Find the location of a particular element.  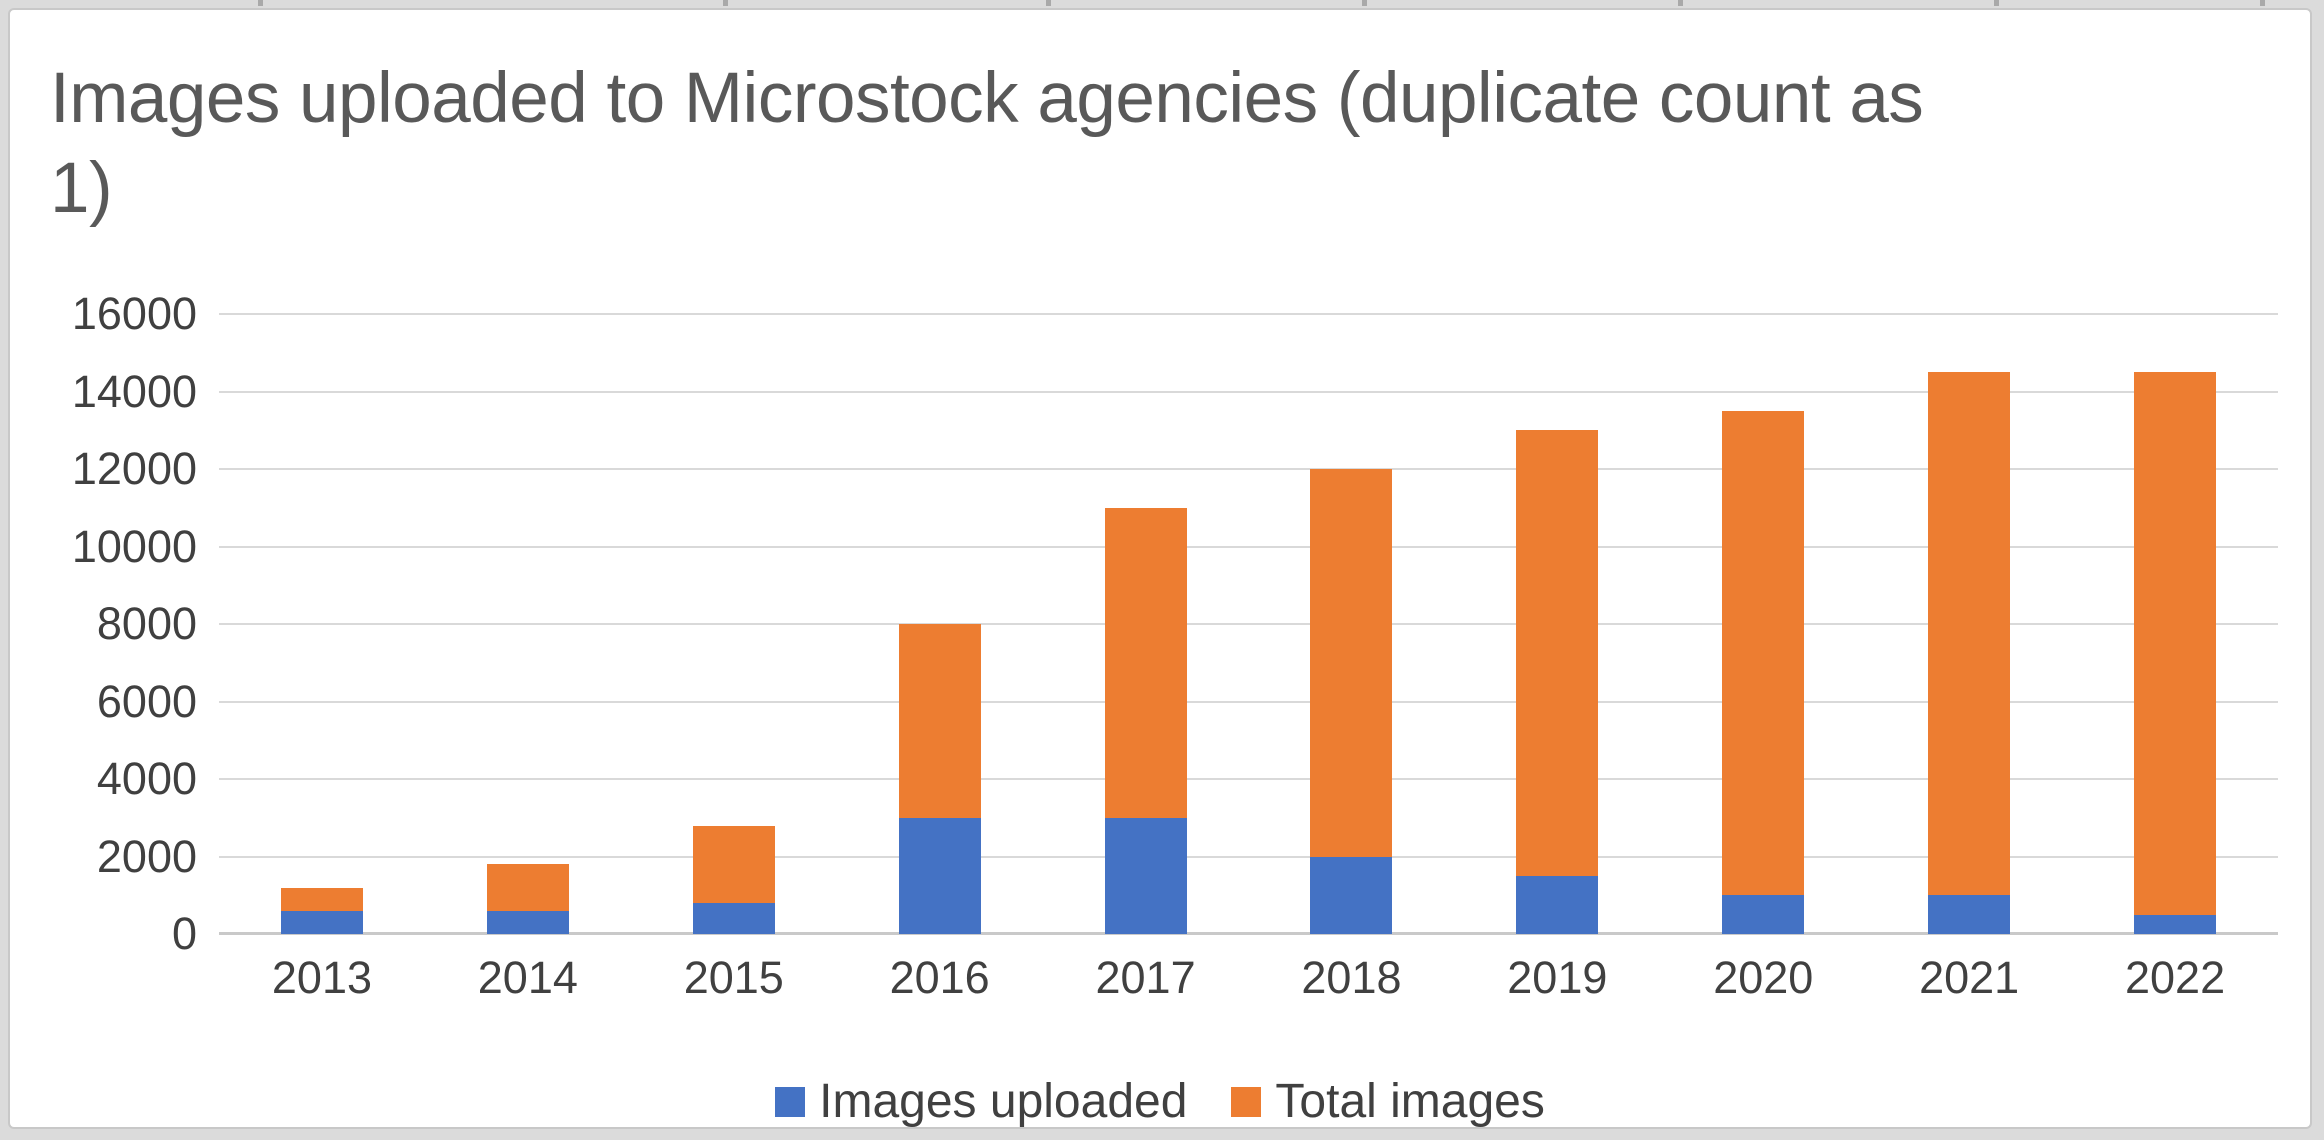

bar-segment-total-images-2021 is located at coordinates (1969, 634).